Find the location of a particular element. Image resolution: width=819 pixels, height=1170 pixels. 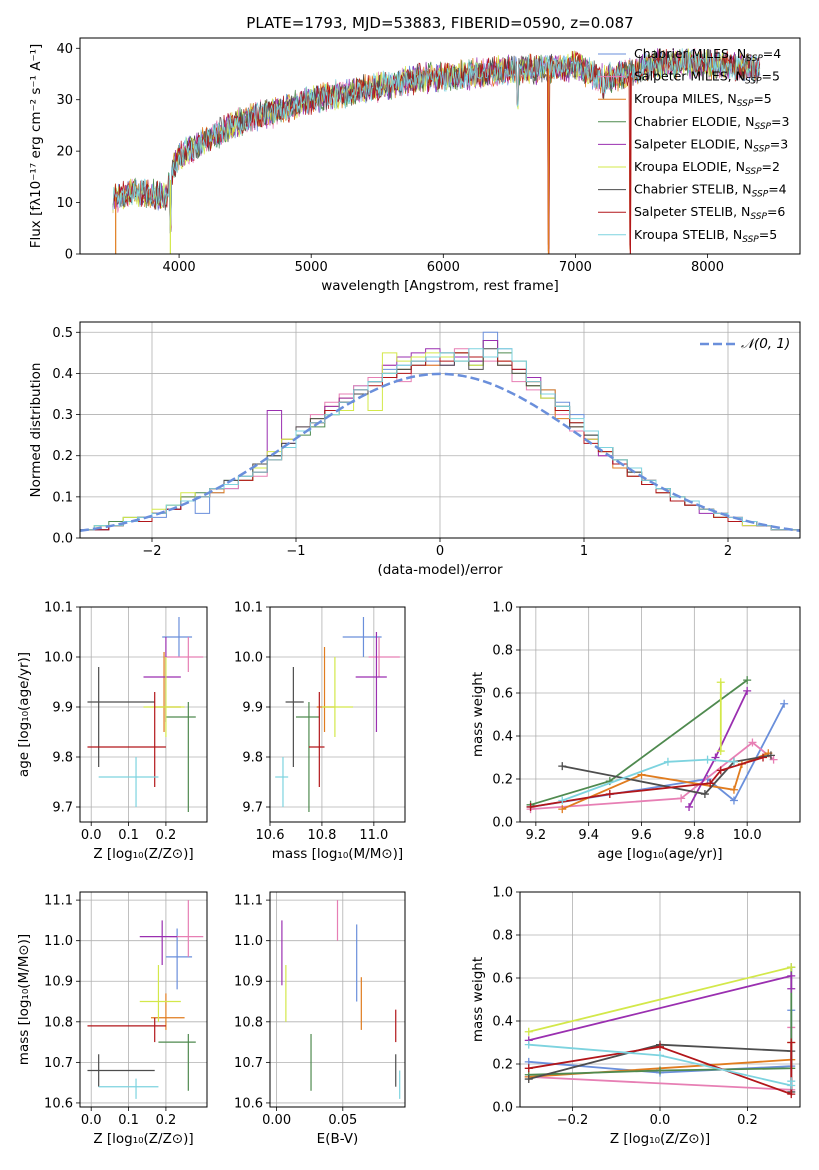

y-tick-label: 10.6 is located at coordinates (248, 1103).